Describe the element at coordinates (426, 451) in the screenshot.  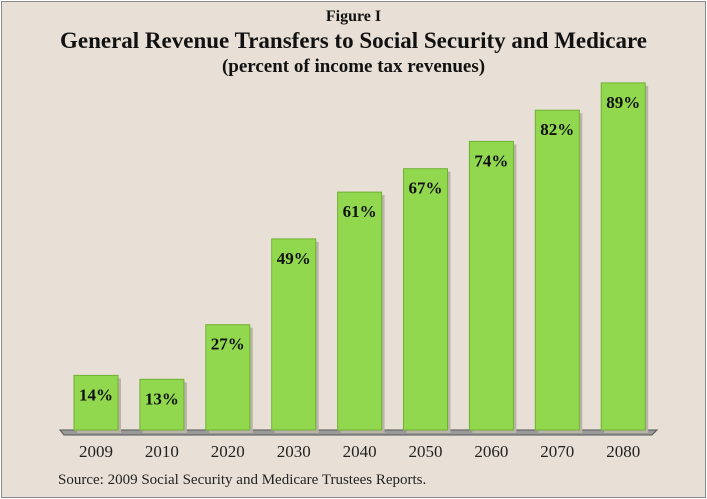
I see `x-tick-label: 2050` at that location.